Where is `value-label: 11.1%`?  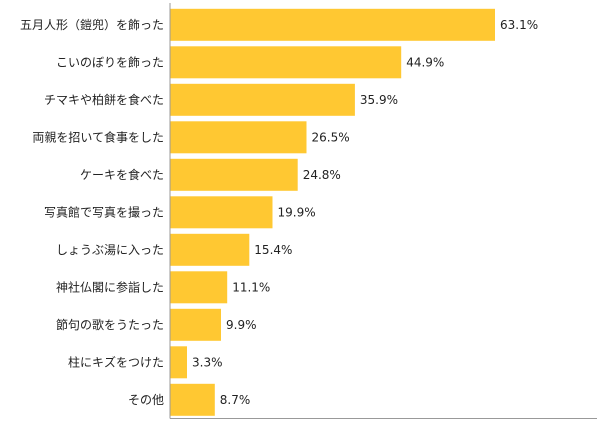 value-label: 11.1% is located at coordinates (251, 287).